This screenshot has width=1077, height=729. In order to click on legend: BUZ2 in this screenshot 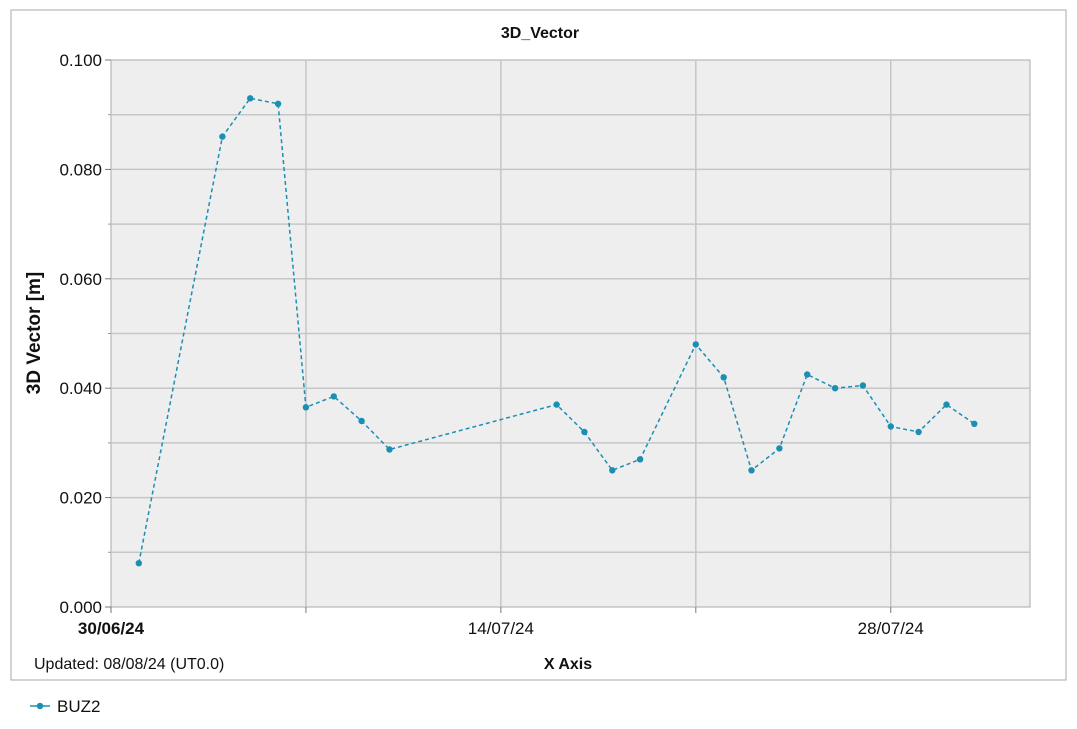, I will do `click(65, 706)`.